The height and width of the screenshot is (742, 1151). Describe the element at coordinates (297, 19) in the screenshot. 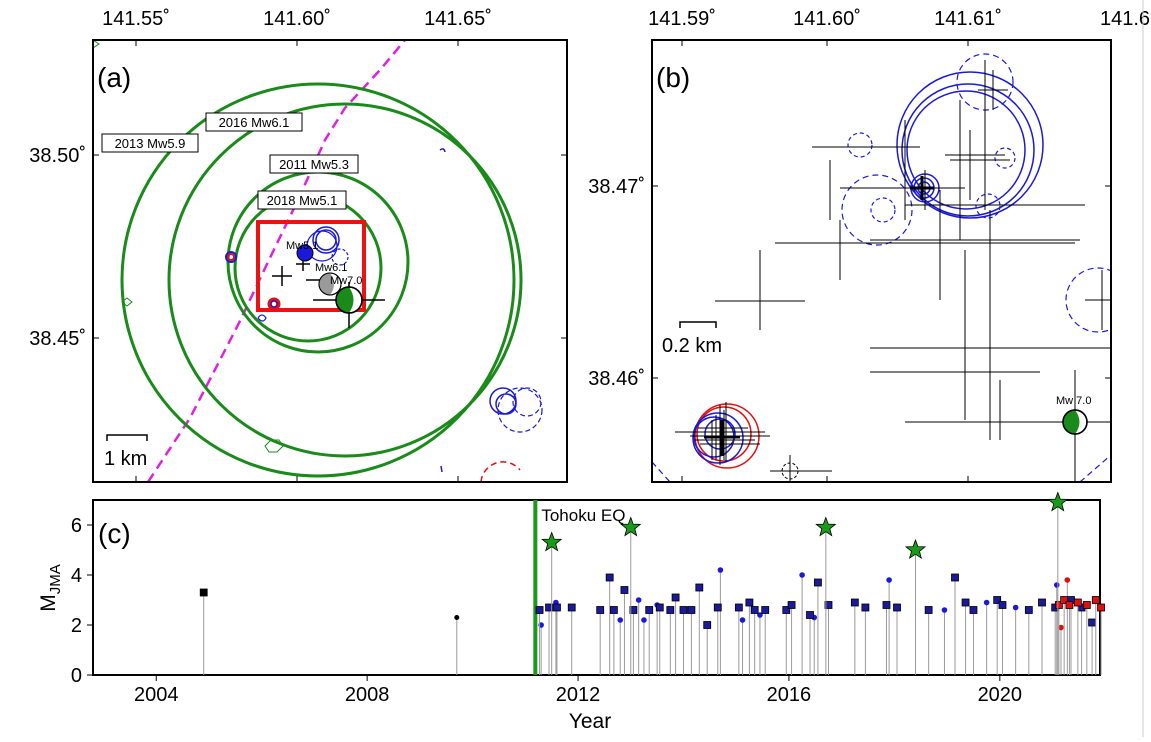

I see `panel-a-xtick-2: 141.60˚` at that location.